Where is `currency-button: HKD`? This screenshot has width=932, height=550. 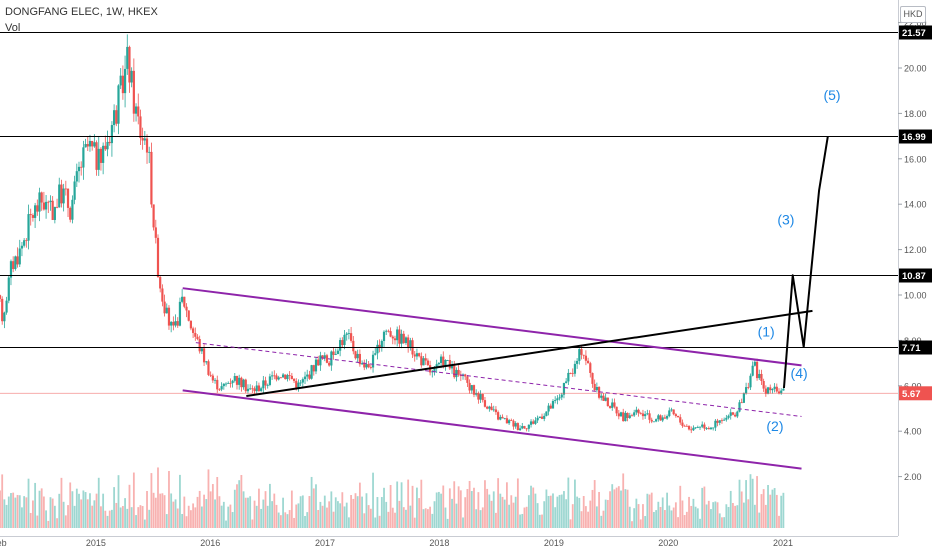
currency-button: HKD is located at coordinates (913, 14).